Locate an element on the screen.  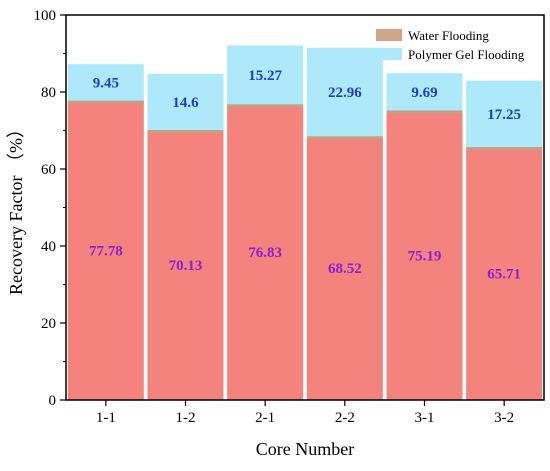
data-label-polymer-3-1: 9.69 is located at coordinates (424, 93).